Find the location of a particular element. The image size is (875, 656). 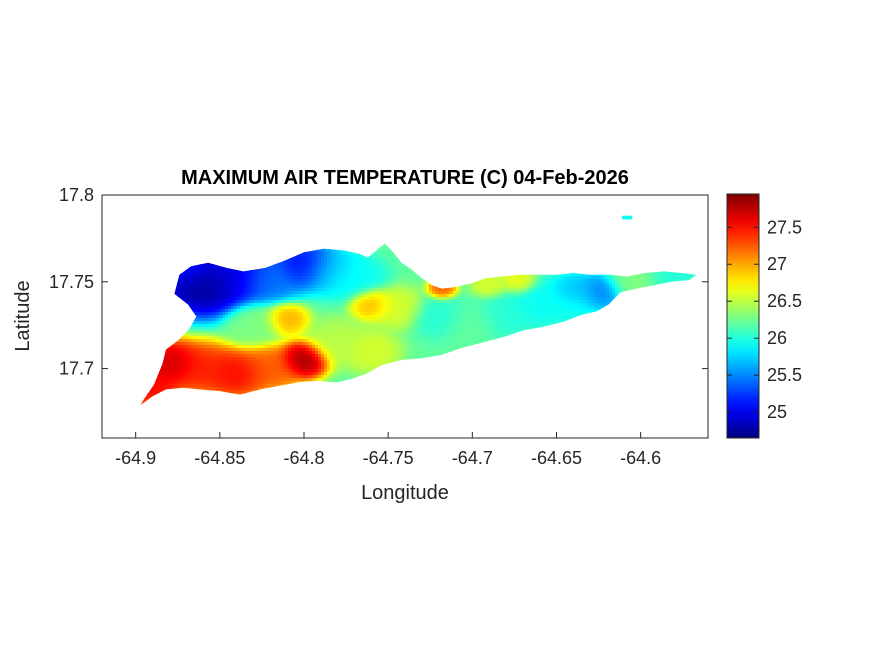

x-axis-label: Longitude is located at coordinates (405, 493).